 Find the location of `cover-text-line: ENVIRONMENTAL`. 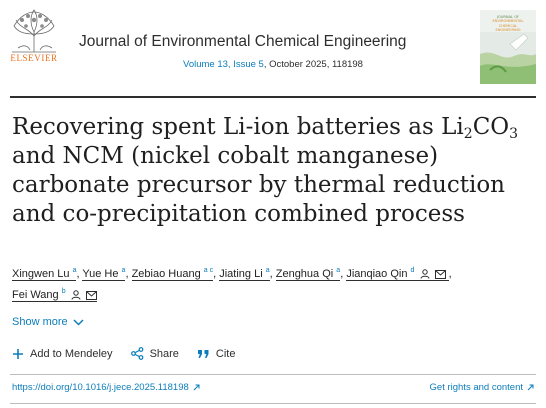

cover-text-line: ENVIRONMENTAL is located at coordinates (508, 21).